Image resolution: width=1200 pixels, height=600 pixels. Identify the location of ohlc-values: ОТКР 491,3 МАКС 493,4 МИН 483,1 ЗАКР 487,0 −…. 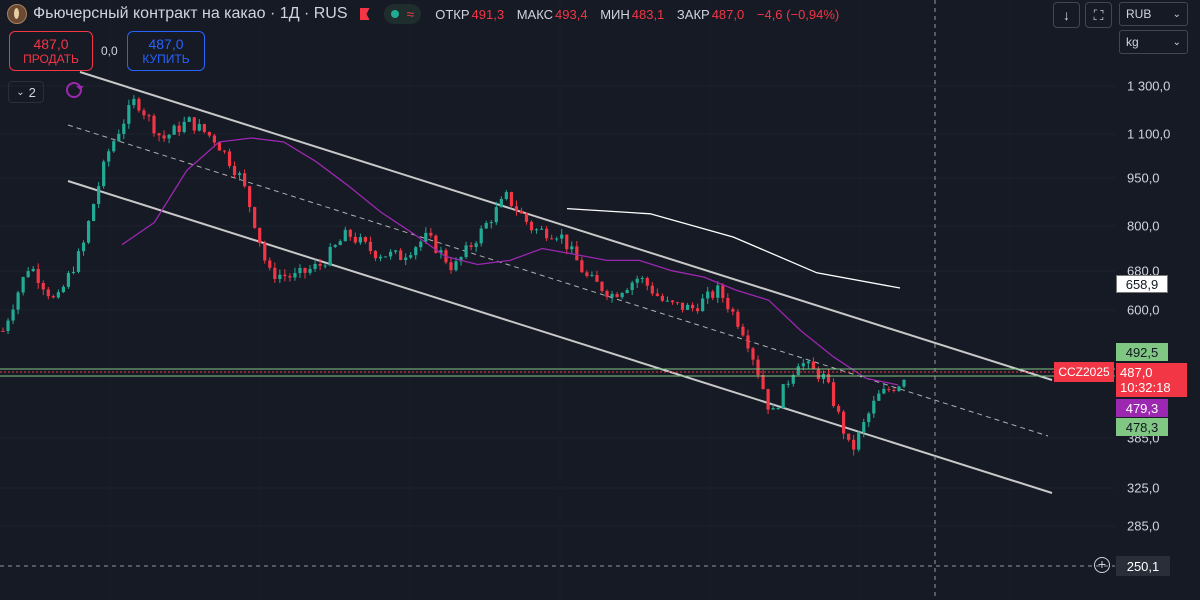
(641, 14).